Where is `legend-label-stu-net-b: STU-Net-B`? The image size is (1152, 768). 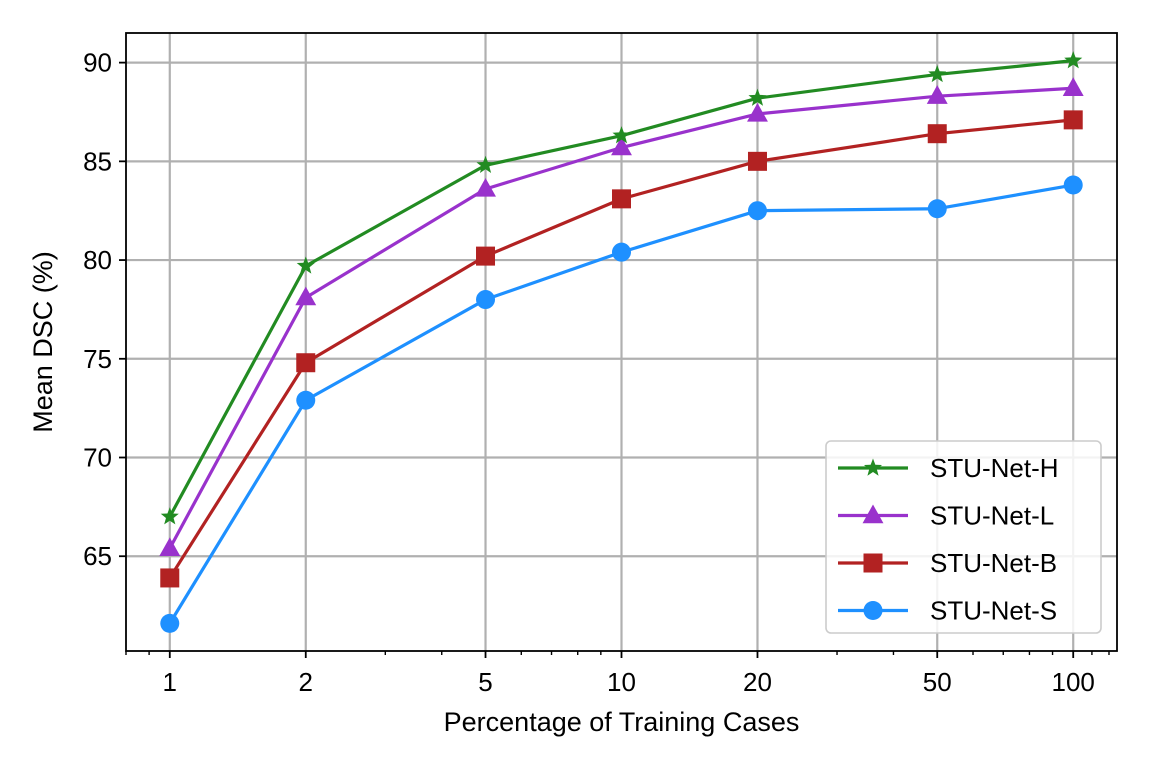 legend-label-stu-net-b: STU-Net-B is located at coordinates (993, 563).